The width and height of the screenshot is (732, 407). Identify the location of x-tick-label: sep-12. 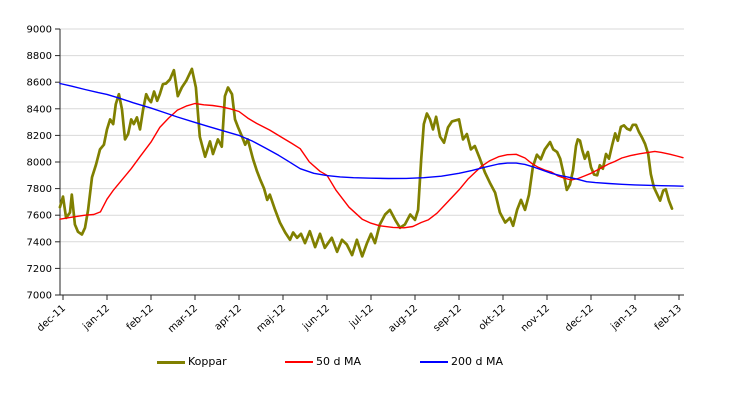
(447, 318).